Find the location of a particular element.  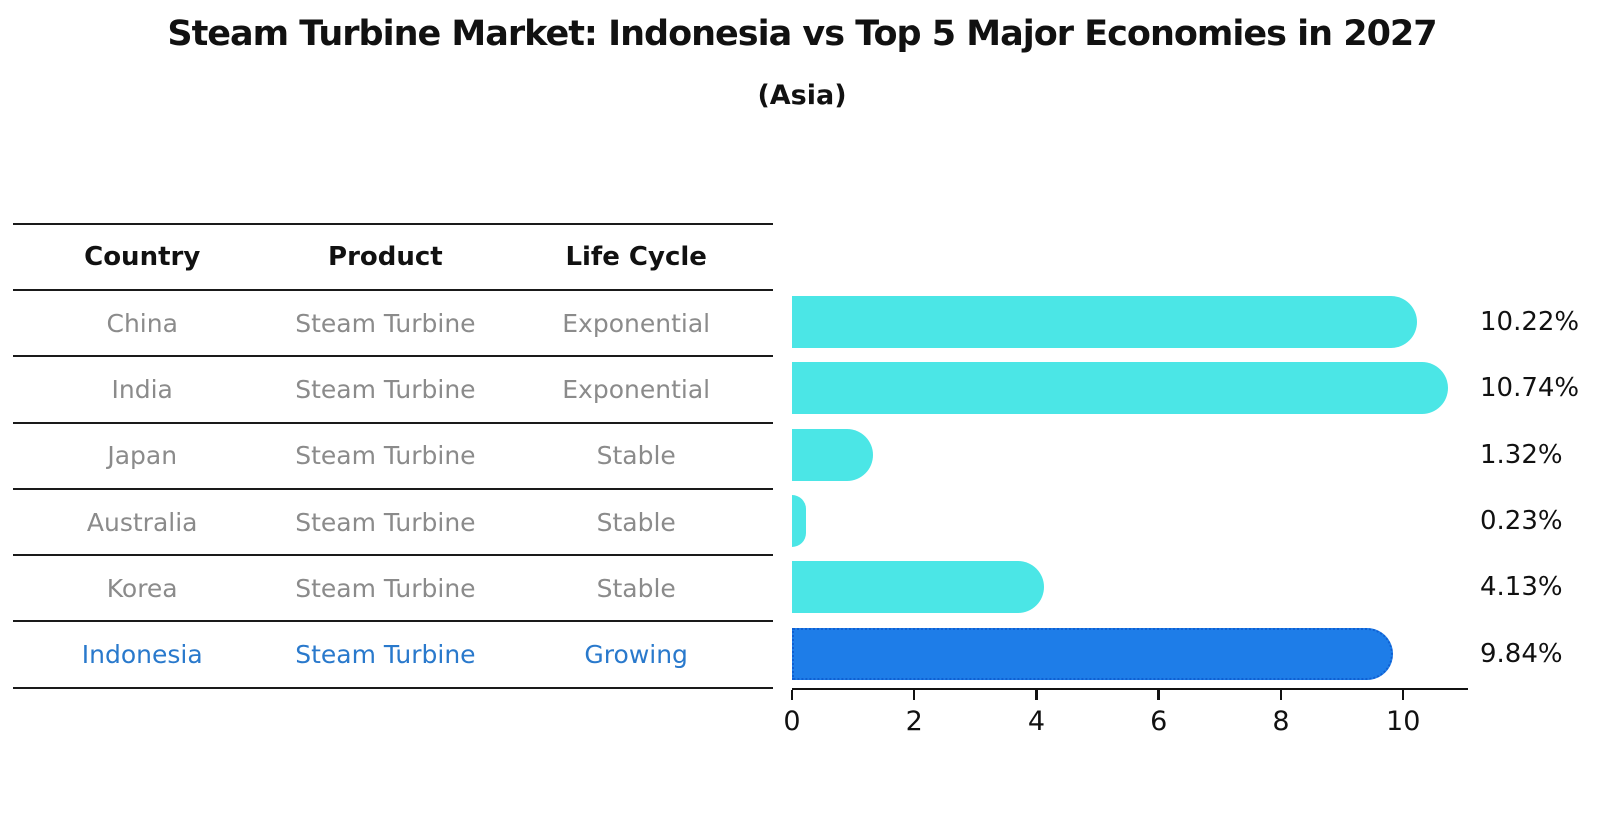

table-cell-country: Indonesia is located at coordinates (142, 655).